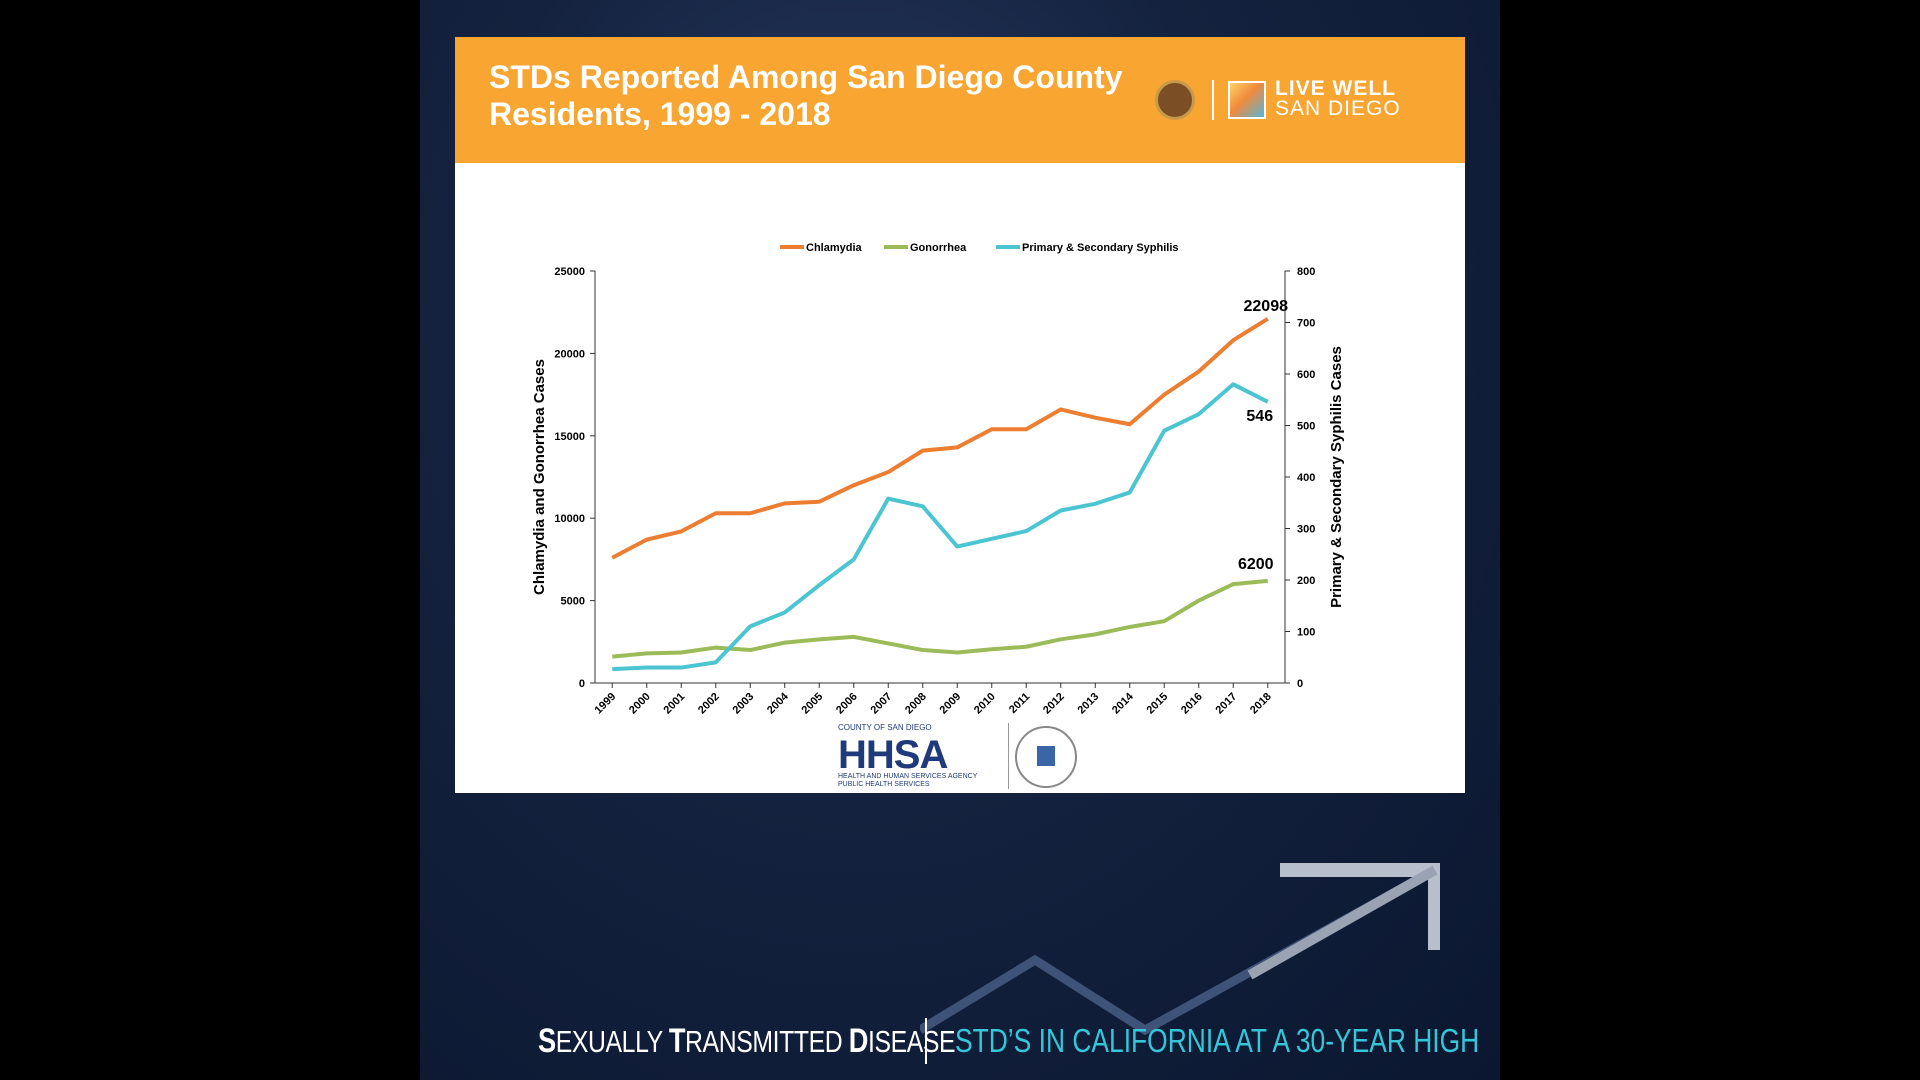 The image size is (1920, 1080). What do you see at coordinates (926, 1041) in the screenshot?
I see `tagline-divider` at bounding box center [926, 1041].